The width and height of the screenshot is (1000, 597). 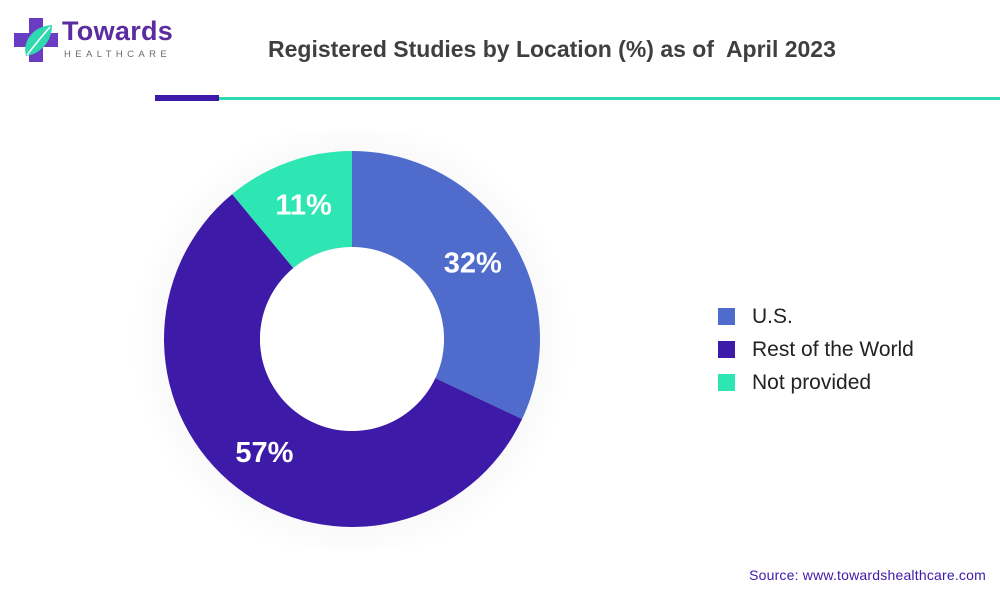 What do you see at coordinates (187, 98) in the screenshot?
I see `title-underline-accent` at bounding box center [187, 98].